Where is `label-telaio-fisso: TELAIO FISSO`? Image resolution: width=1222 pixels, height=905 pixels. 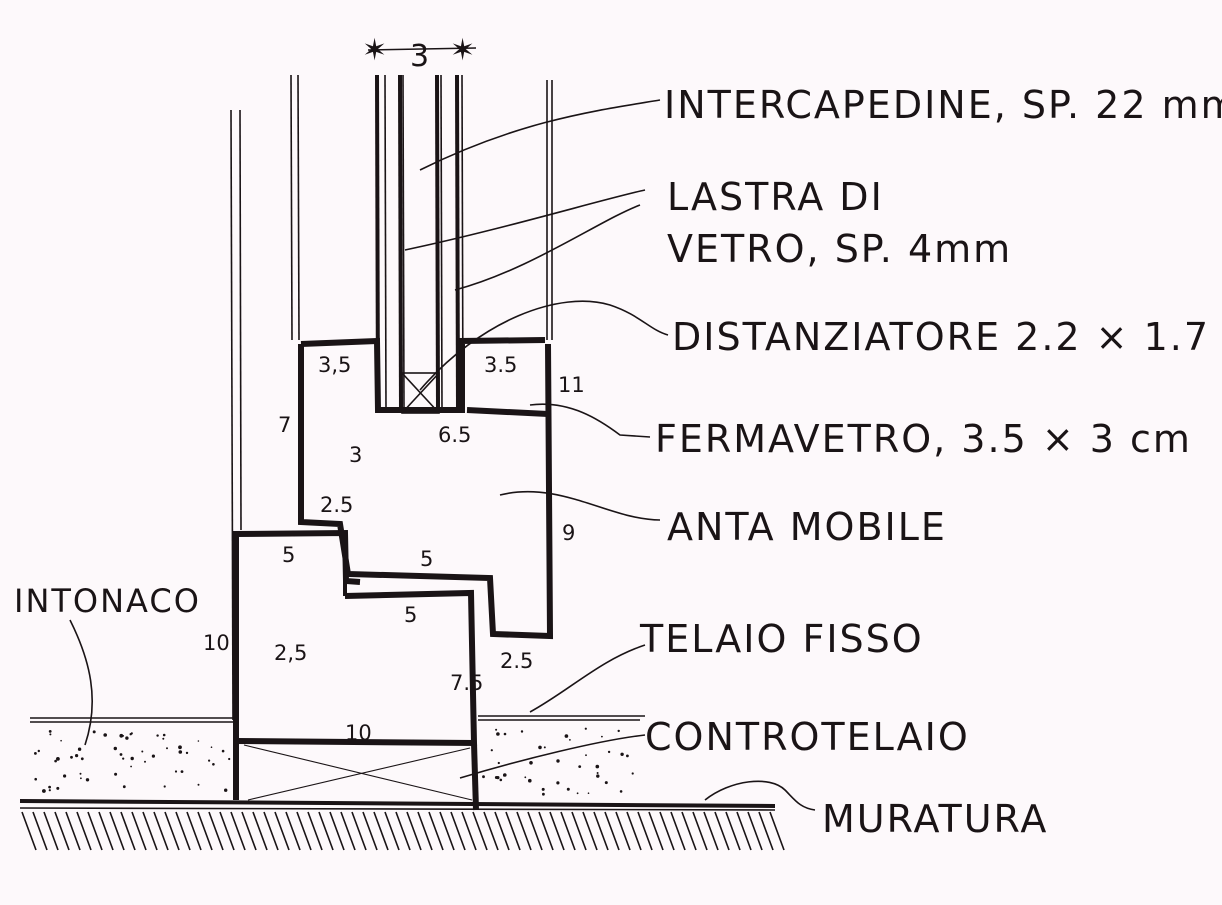 label-telaio-fisso: TELAIO FISSO is located at coordinates (781, 639).